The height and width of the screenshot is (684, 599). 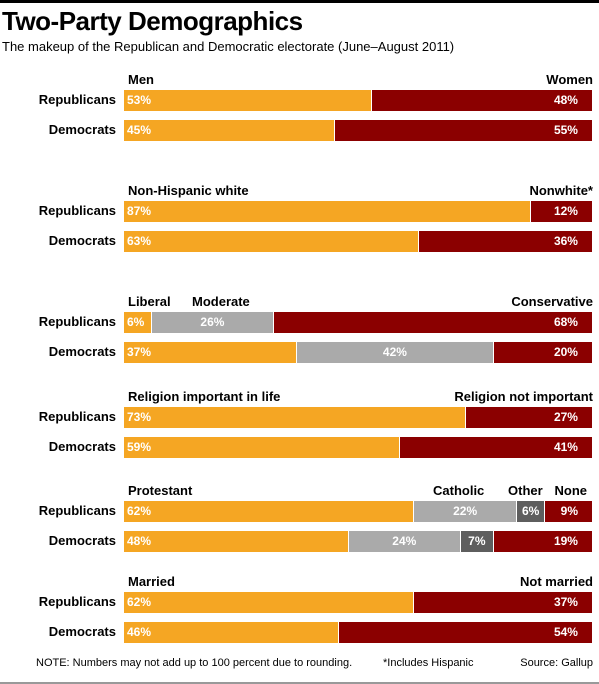 I want to click on bar-segment: 59%, so click(x=262, y=447).